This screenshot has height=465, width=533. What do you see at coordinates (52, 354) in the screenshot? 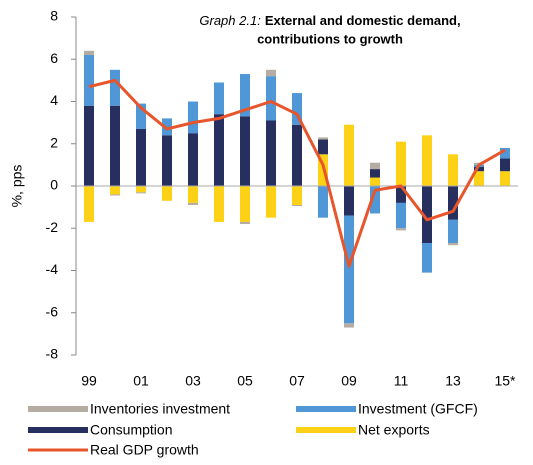
I see `y-tick-label: -8` at bounding box center [52, 354].